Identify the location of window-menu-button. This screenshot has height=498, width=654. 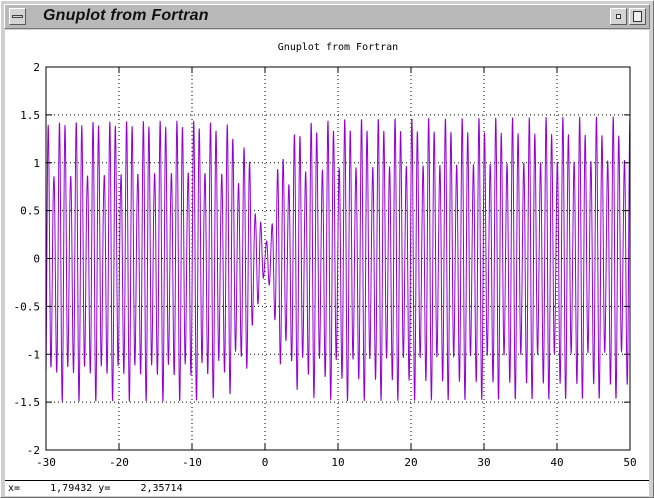
(17, 16).